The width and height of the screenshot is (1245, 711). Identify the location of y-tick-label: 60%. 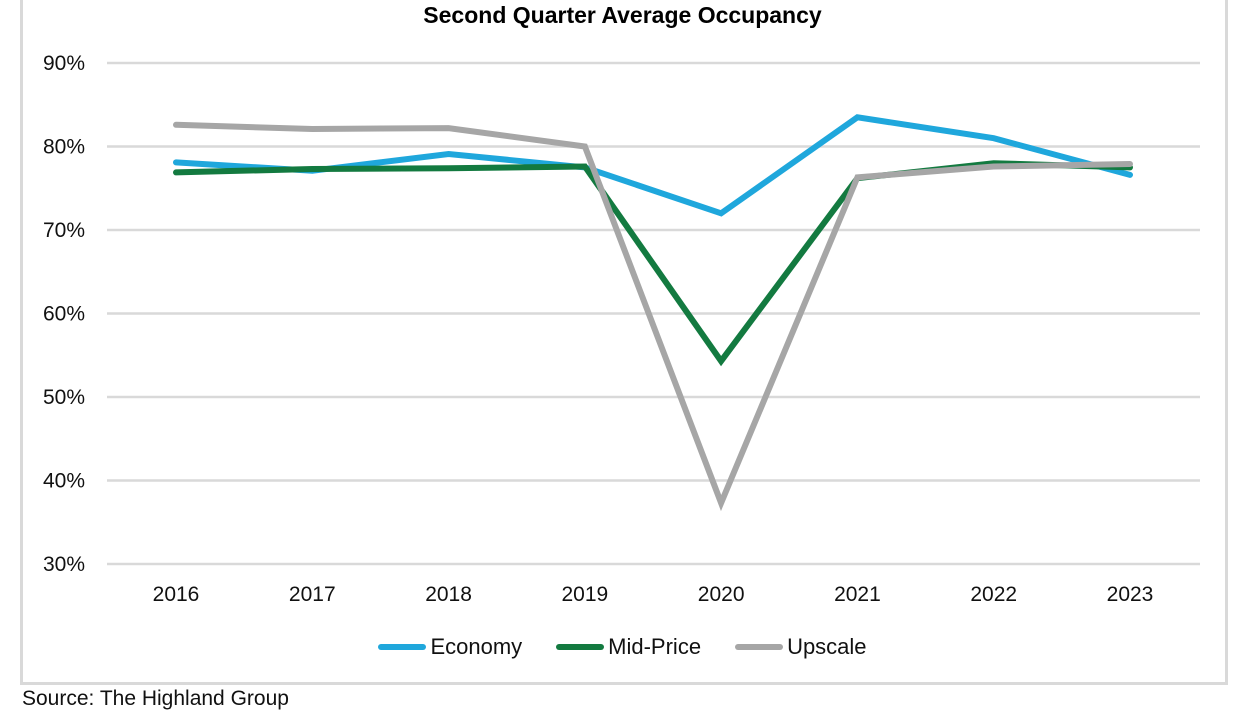
(64, 314).